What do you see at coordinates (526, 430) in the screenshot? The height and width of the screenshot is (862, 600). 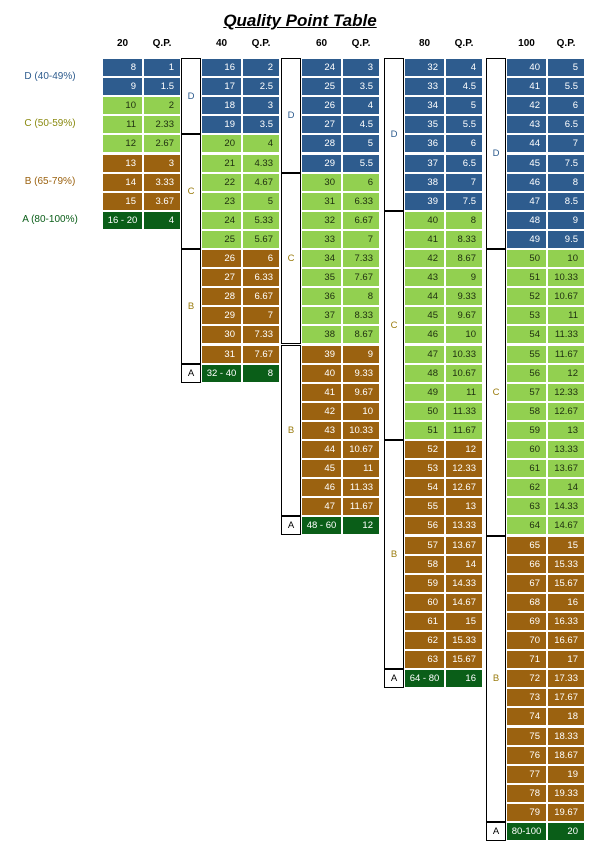 I see `mark-cell: 59` at bounding box center [526, 430].